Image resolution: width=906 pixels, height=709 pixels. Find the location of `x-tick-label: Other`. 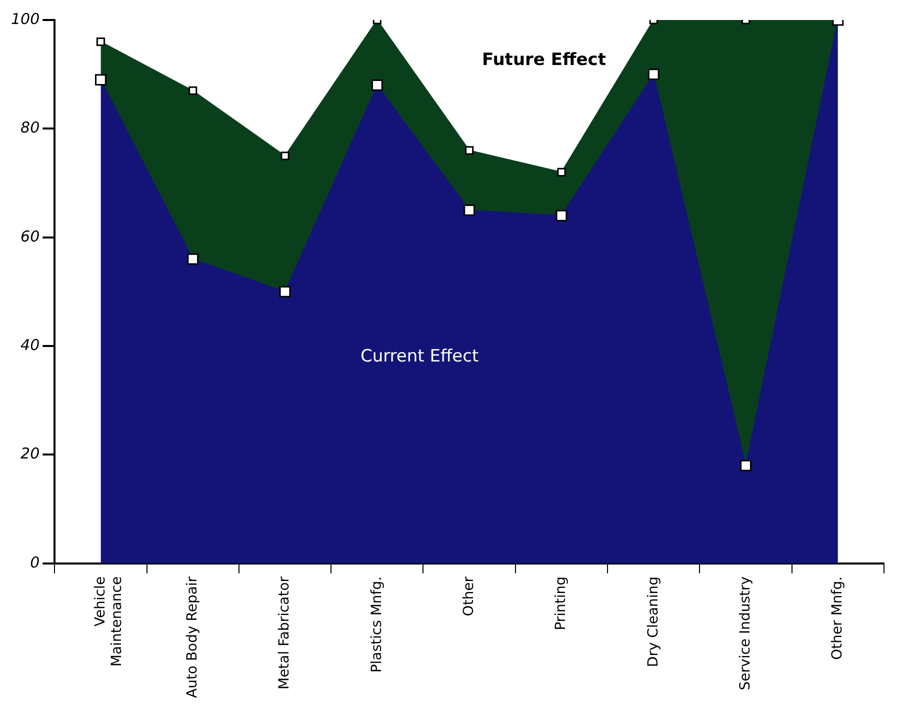

x-tick-label: Other is located at coordinates (468, 596).